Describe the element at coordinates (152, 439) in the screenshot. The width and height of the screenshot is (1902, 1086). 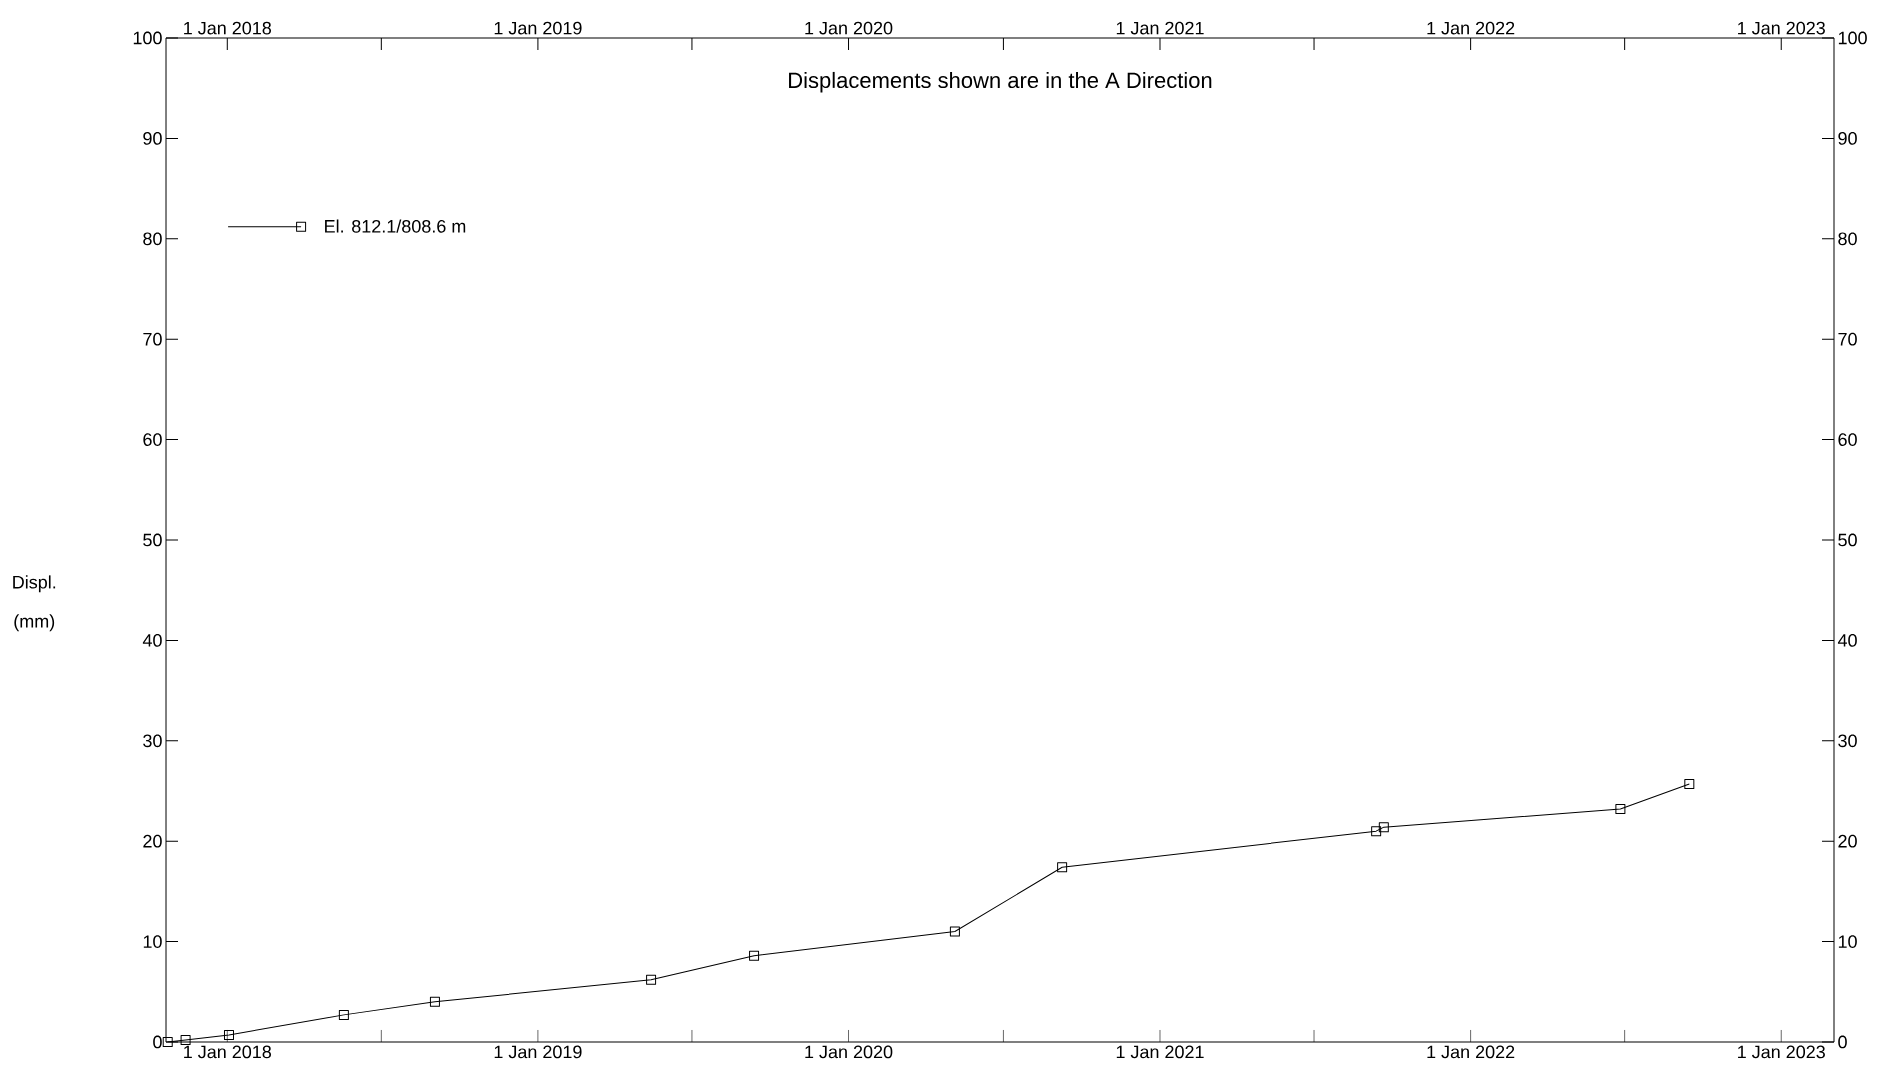
I see `y-tick-label: 60` at that location.